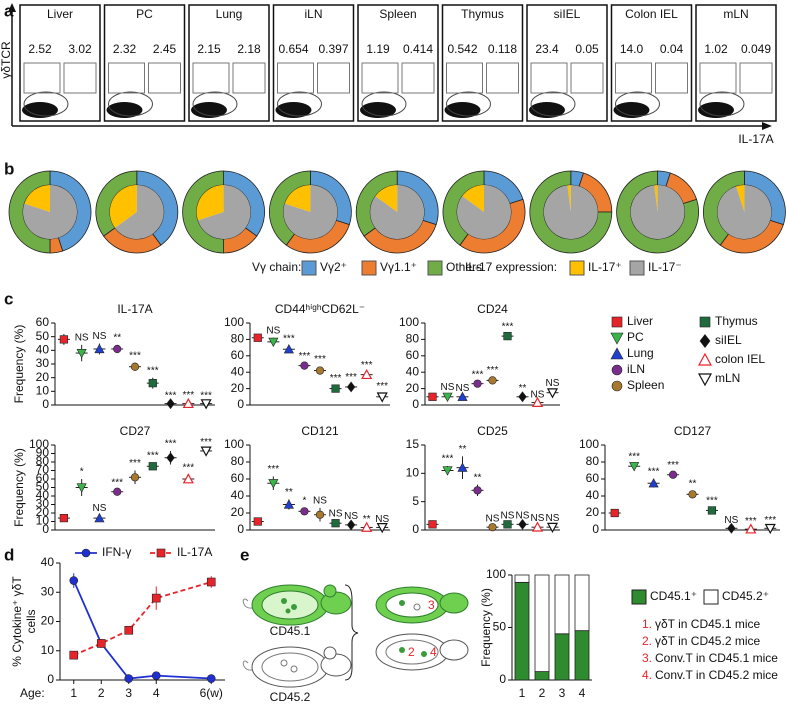  What do you see at coordinates (486, 627) in the screenshot?
I see `y-axis-label: Frequency (%)` at bounding box center [486, 627].